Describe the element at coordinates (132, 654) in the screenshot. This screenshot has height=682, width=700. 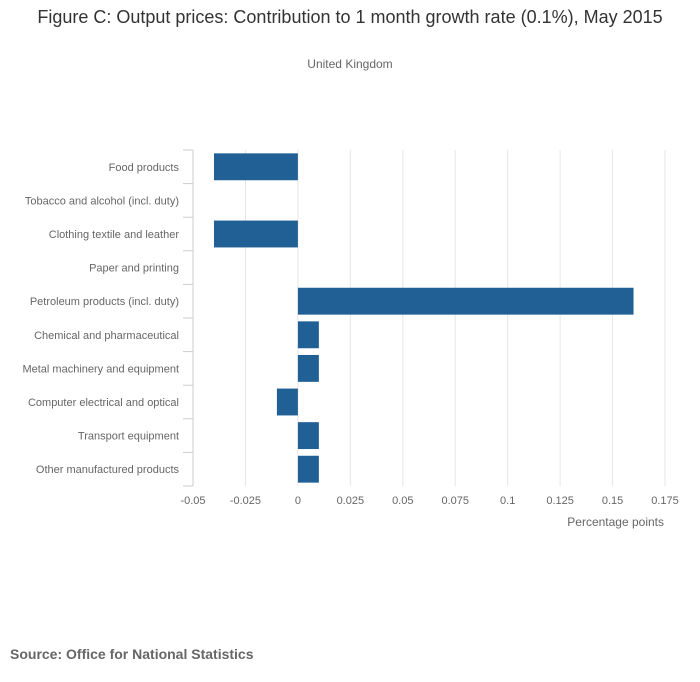
I see `source-note: Source: Office for National Statistics` at that location.